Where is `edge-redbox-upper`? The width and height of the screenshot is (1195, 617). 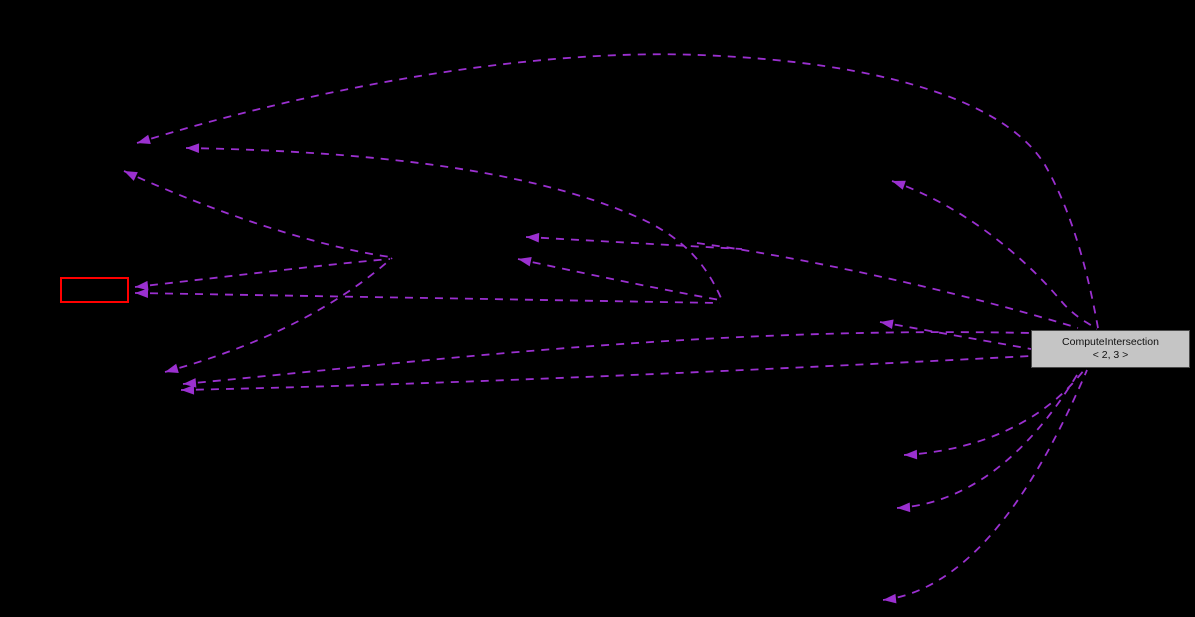
edge-redbox-upper is located at coordinates (262, 273).